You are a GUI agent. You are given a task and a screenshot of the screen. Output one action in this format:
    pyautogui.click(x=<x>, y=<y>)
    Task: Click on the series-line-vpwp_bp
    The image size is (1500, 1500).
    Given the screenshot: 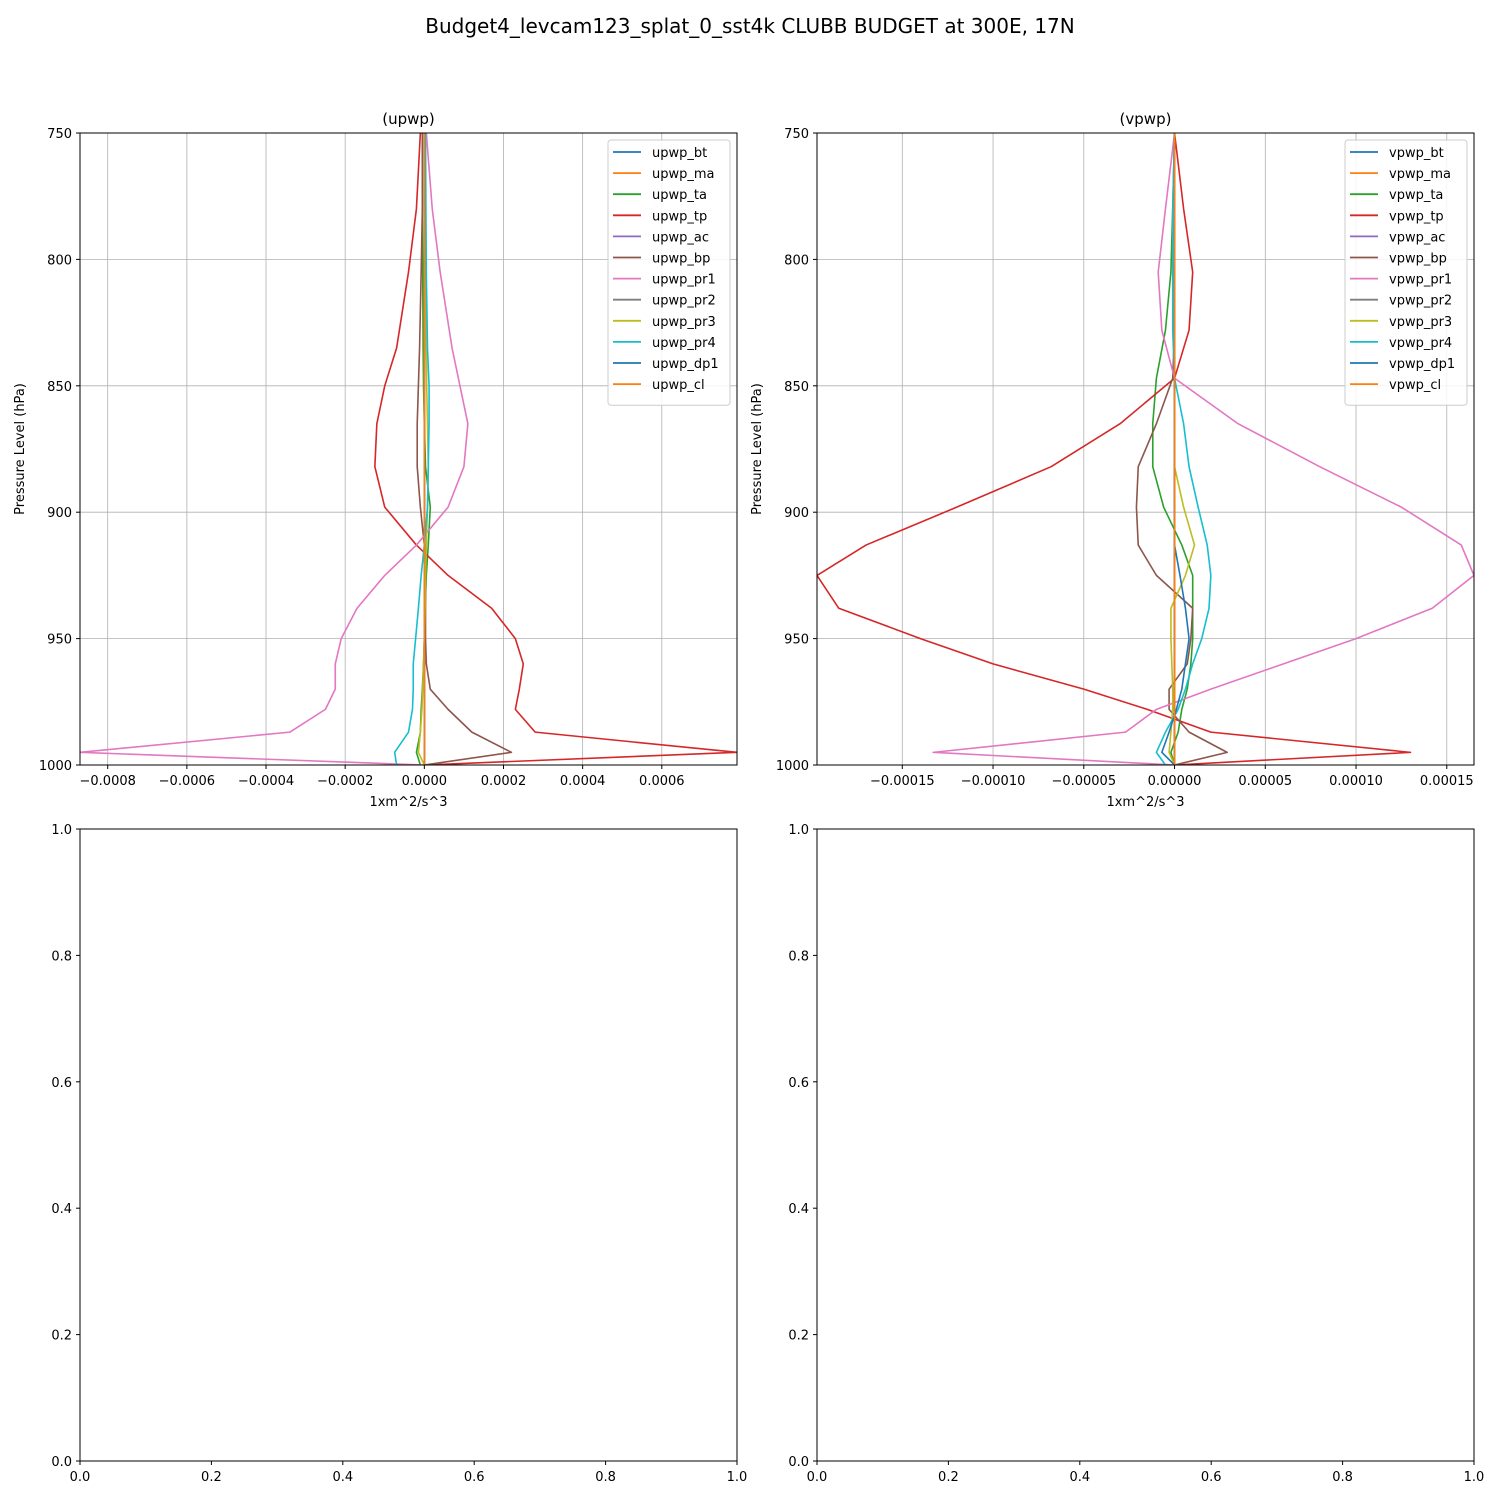 What is the action you would take?
    pyautogui.click(x=1181, y=449)
    